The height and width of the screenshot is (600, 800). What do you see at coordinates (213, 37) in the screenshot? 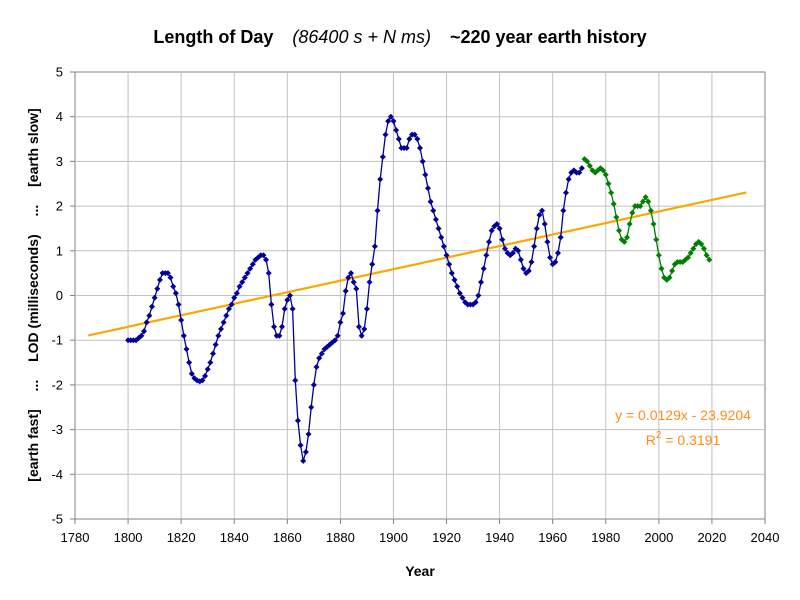
I see `title-part-1: Length of Day` at bounding box center [213, 37].